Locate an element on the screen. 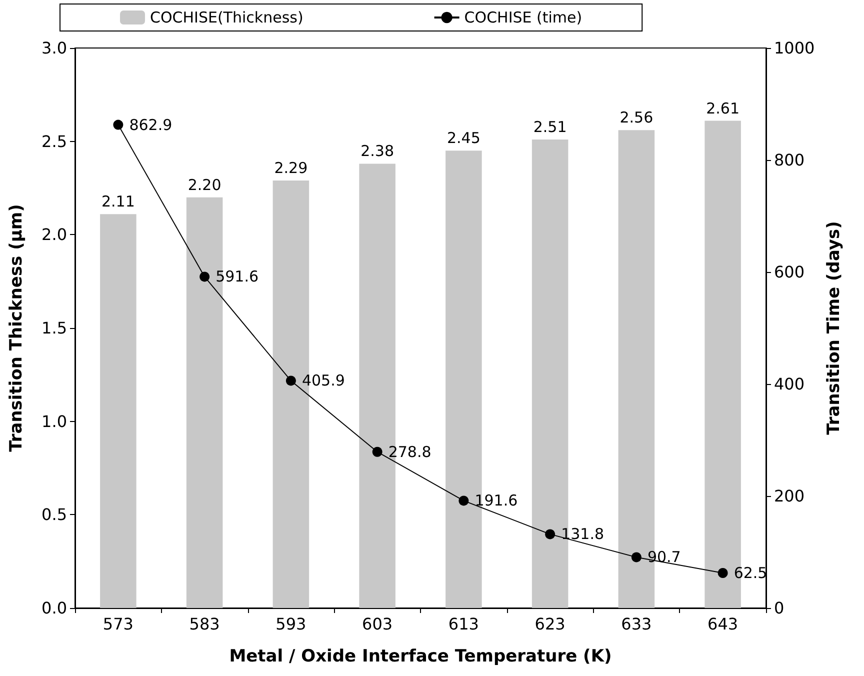  data-label: 2.11 is located at coordinates (118, 201).